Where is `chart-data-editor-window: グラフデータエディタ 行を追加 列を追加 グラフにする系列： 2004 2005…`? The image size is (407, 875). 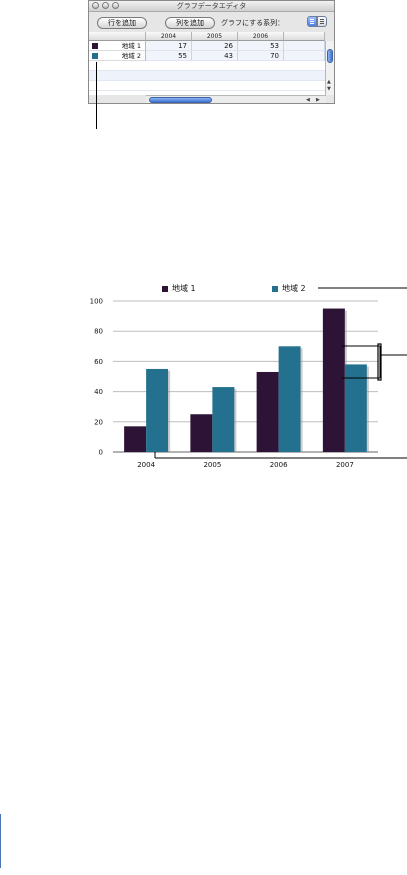 chart-data-editor-window: グラフデータエディタ 行を追加 列を追加 グラフにする系列： 2004 2005… is located at coordinates (211, 52).